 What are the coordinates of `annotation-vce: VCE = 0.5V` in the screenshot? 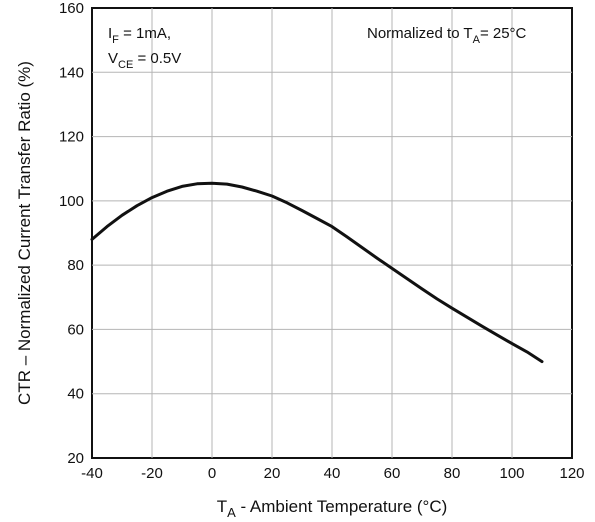 It's located at (144, 60).